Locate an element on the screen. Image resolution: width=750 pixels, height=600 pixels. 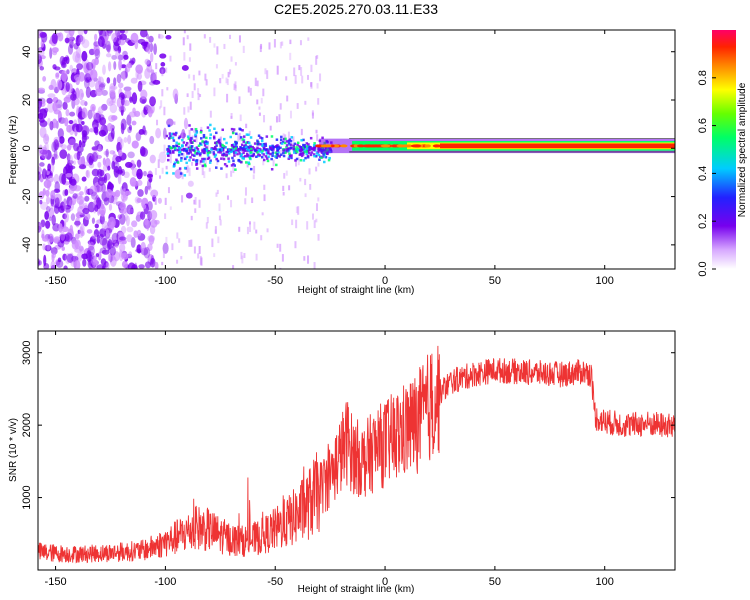
spectrogram-x-tick-label: -50 is located at coordinates (275, 281).